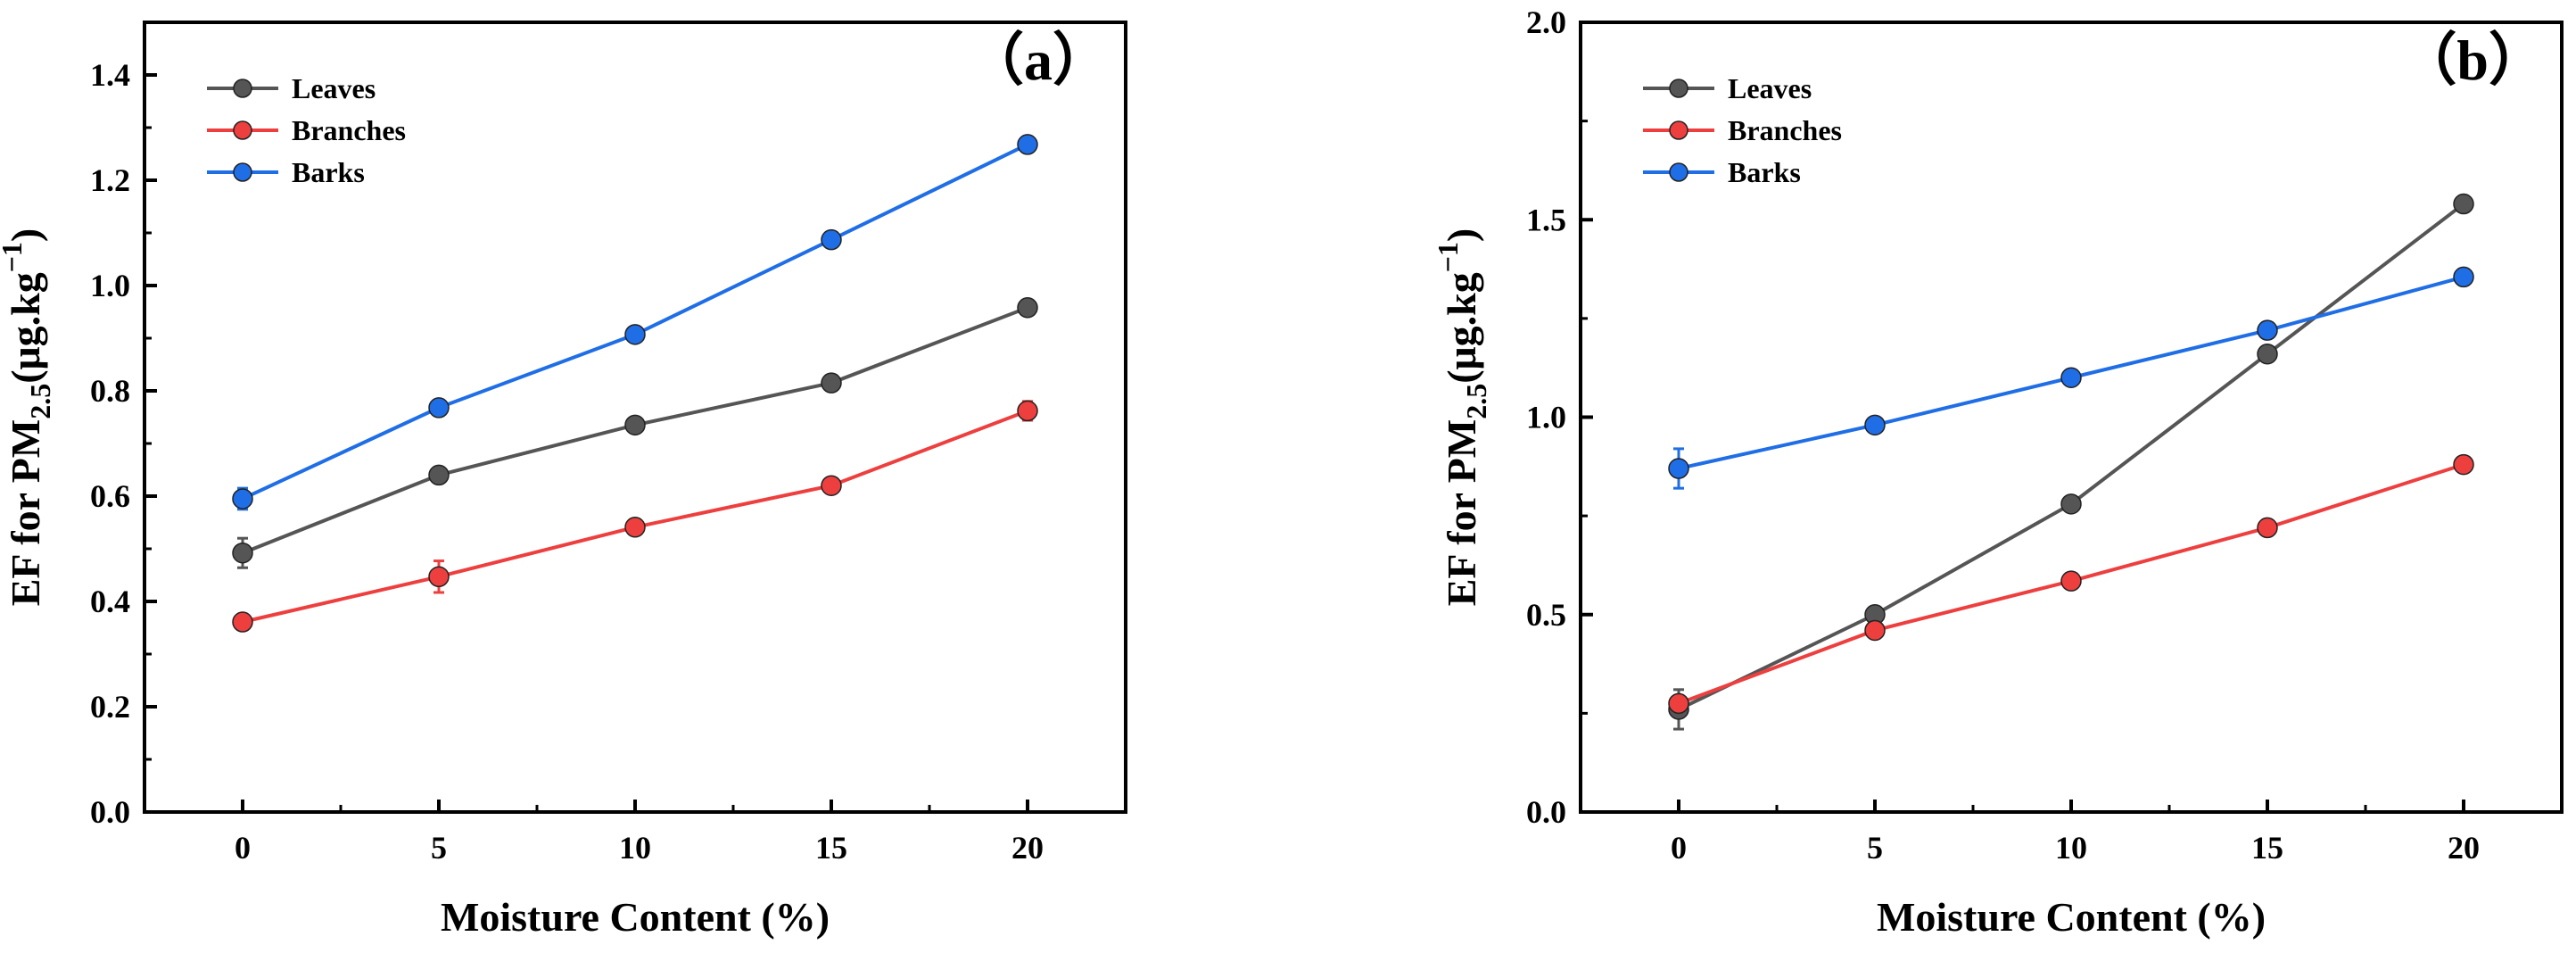 The image size is (2576, 953). I want to click on panel-label: （a）, so click(1038, 61).